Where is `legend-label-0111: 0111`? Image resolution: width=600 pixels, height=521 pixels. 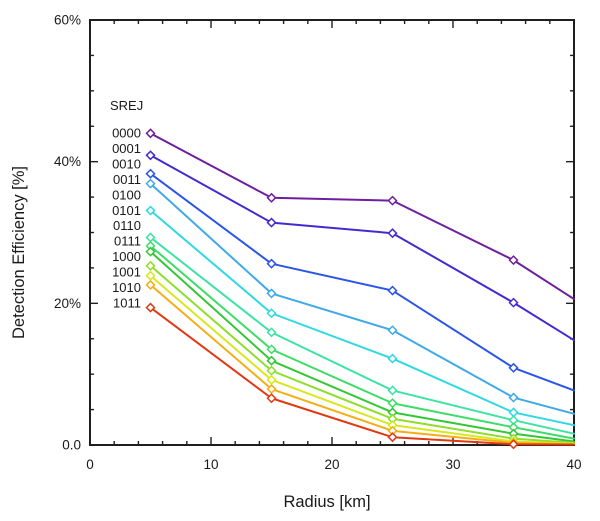
legend-label-0111: 0111 is located at coordinates (127, 241).